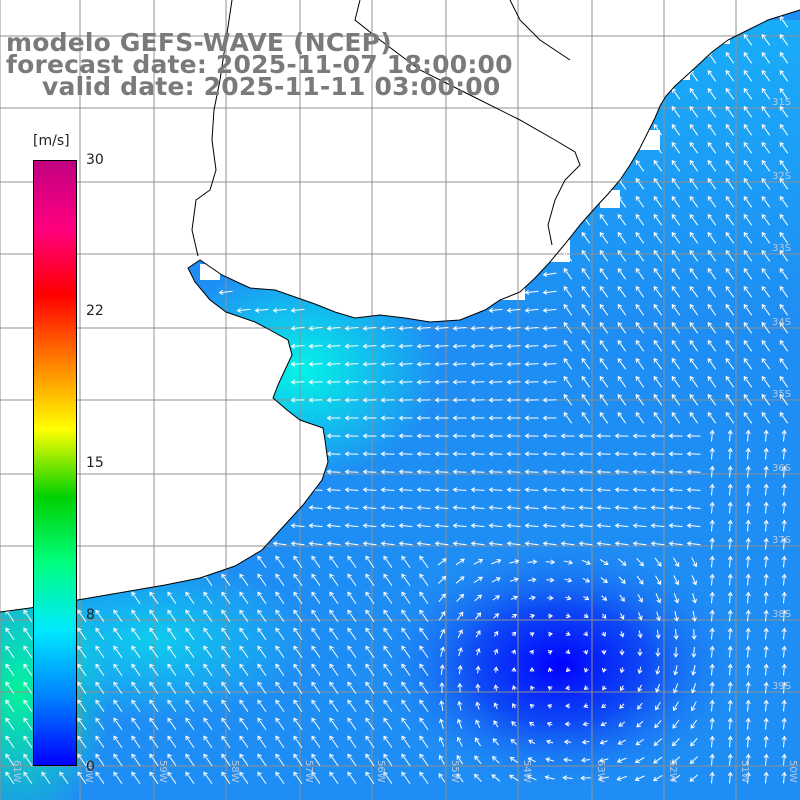 Image resolution: width=800 pixels, height=800 pixels. Describe the element at coordinates (650, 140) in the screenshot. I see `land-cell` at that location.